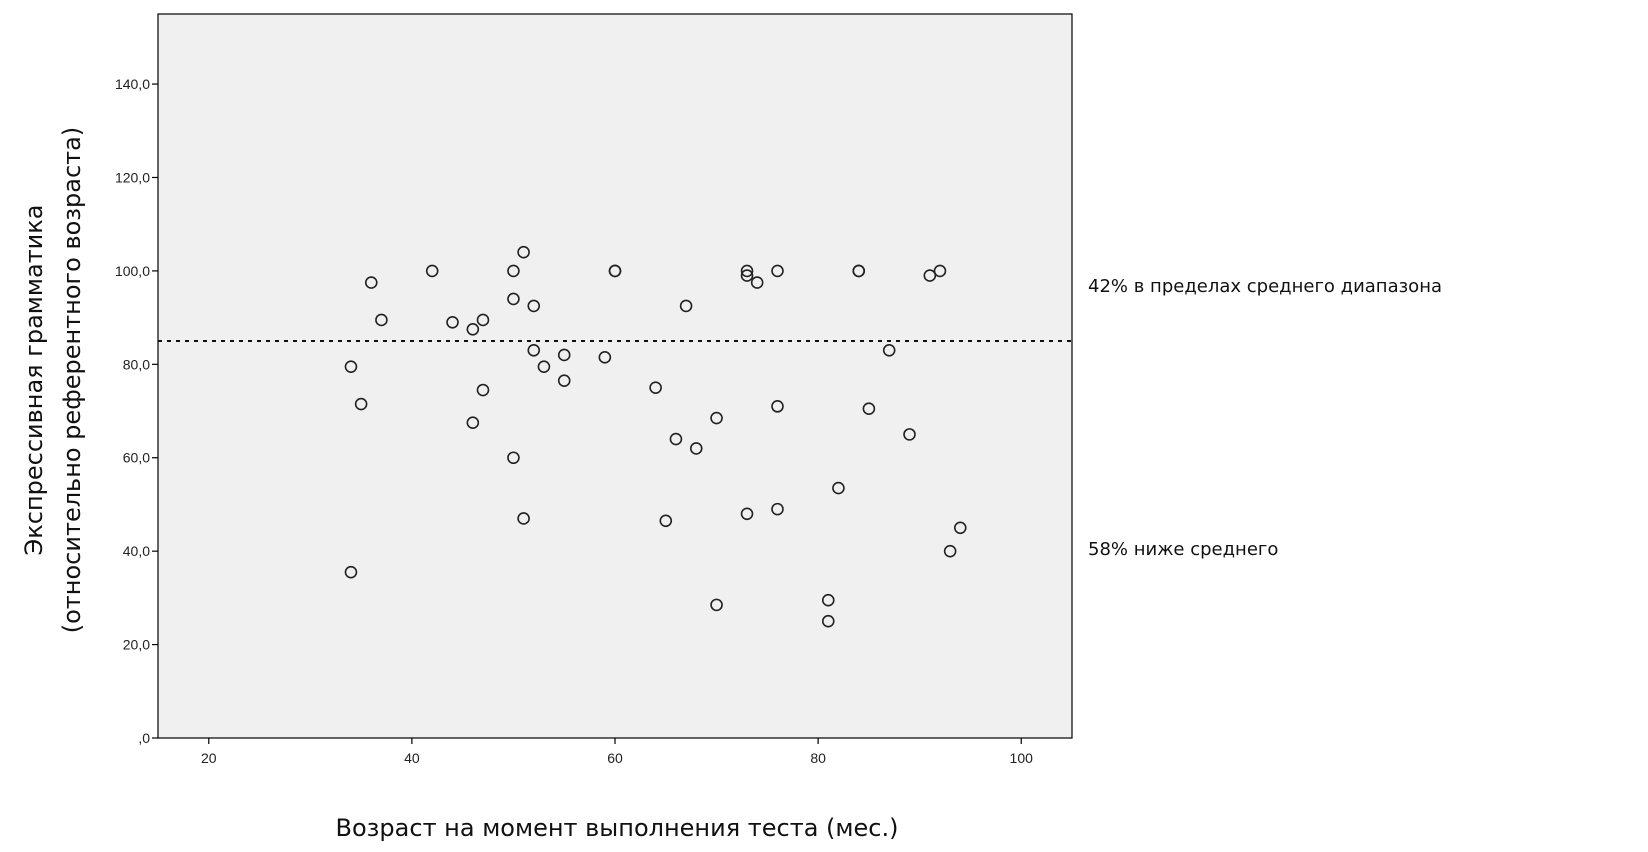 The height and width of the screenshot is (852, 1648). I want to click on y-axis: ,0 20,0 40,0 60,0 80,0 100,0 120,0 140,0, so click(136, 411).